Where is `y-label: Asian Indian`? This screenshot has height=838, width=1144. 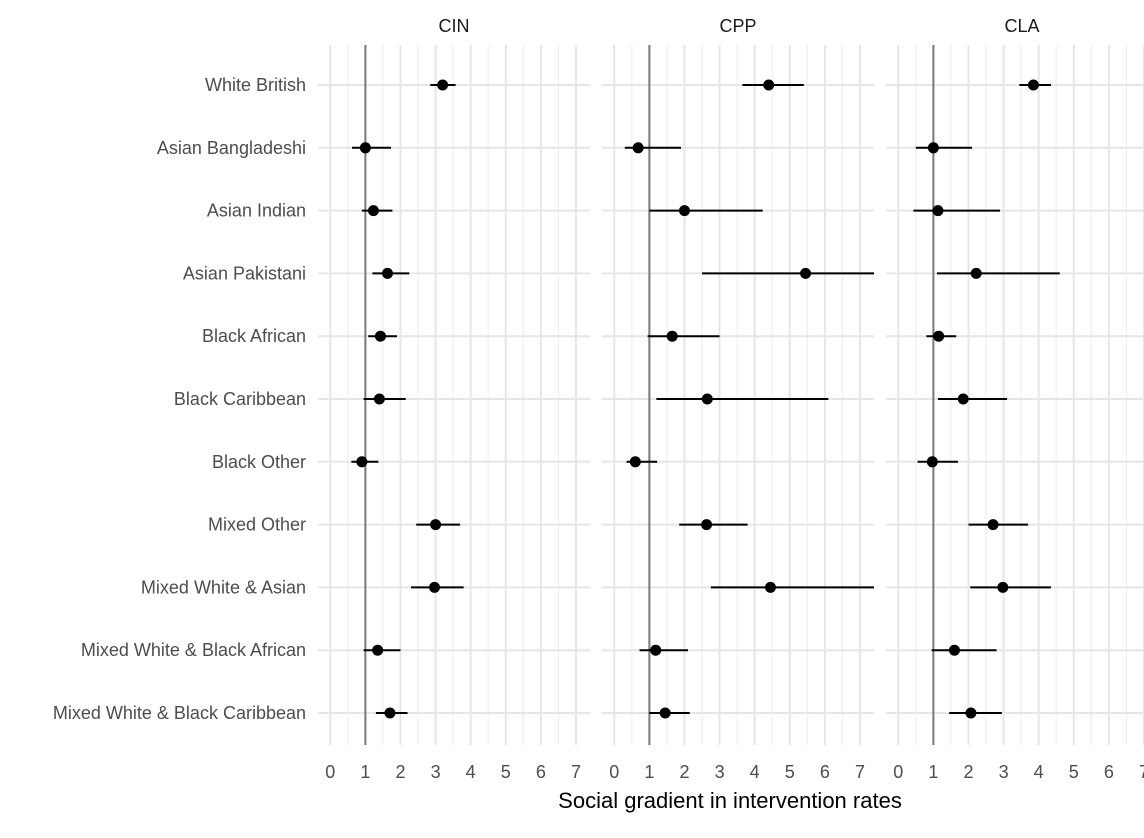
y-label: Asian Indian is located at coordinates (256, 211).